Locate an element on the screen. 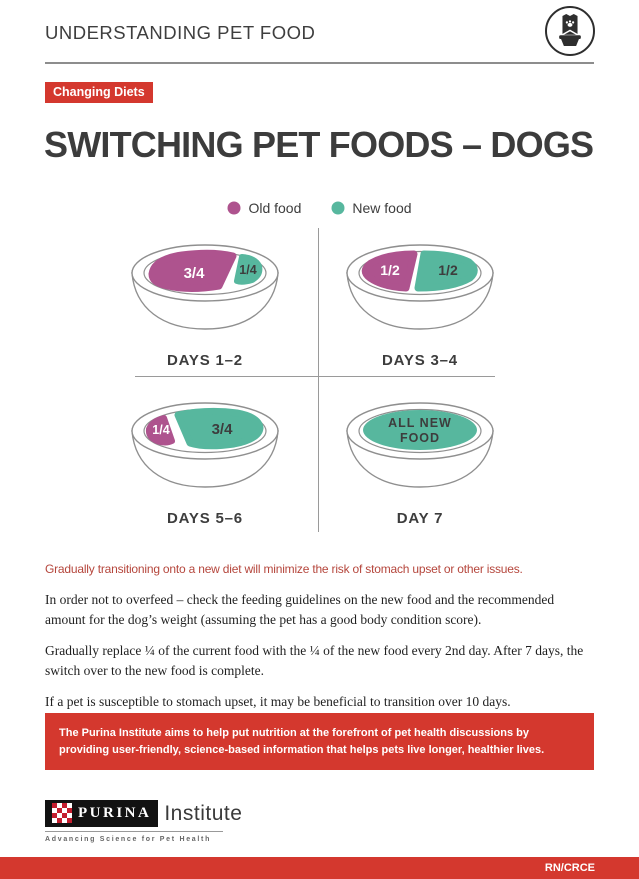  new-food-dot-icon is located at coordinates (338, 208).